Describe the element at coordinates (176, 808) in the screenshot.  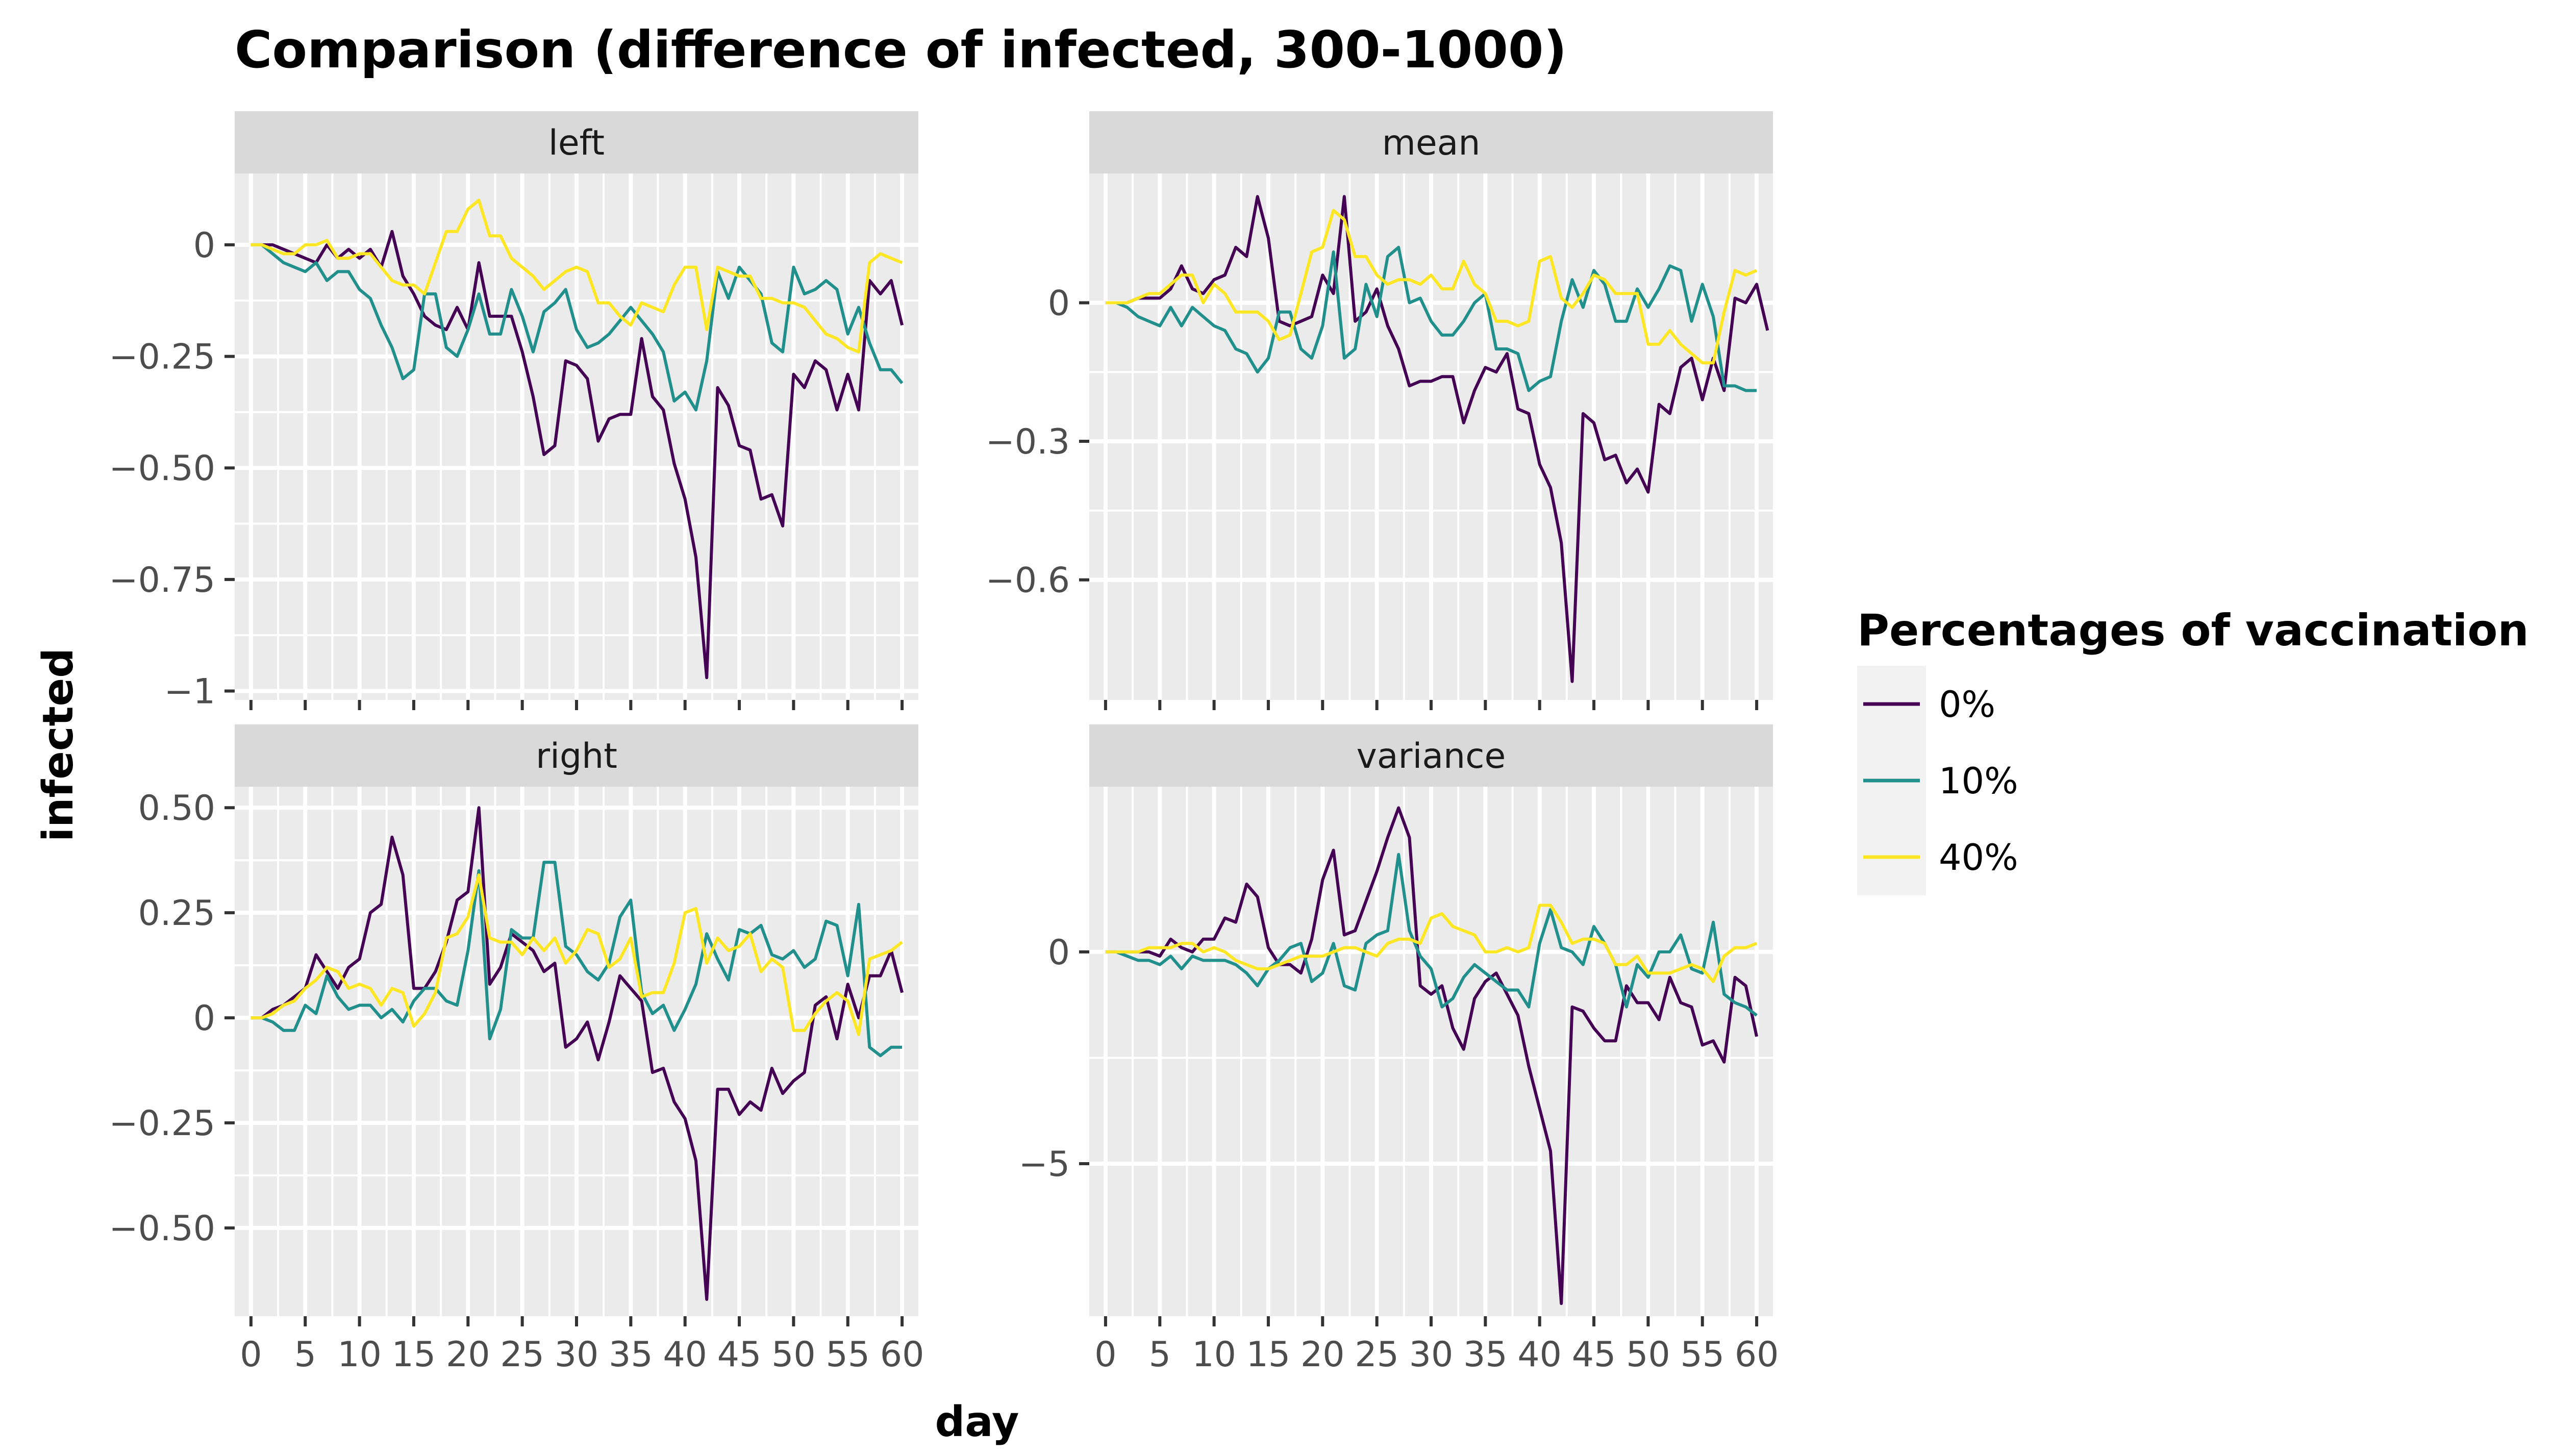
I see `y-tick-label: 0.50` at that location.